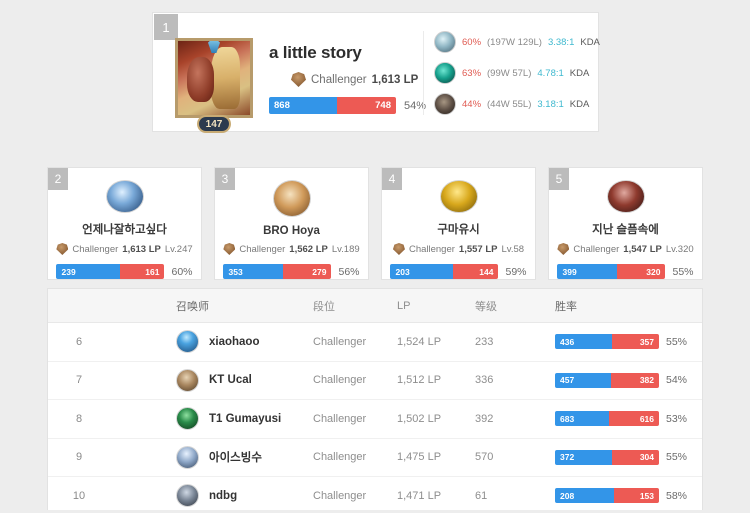  I want to click on winrate-percent: 55%, so click(677, 457).